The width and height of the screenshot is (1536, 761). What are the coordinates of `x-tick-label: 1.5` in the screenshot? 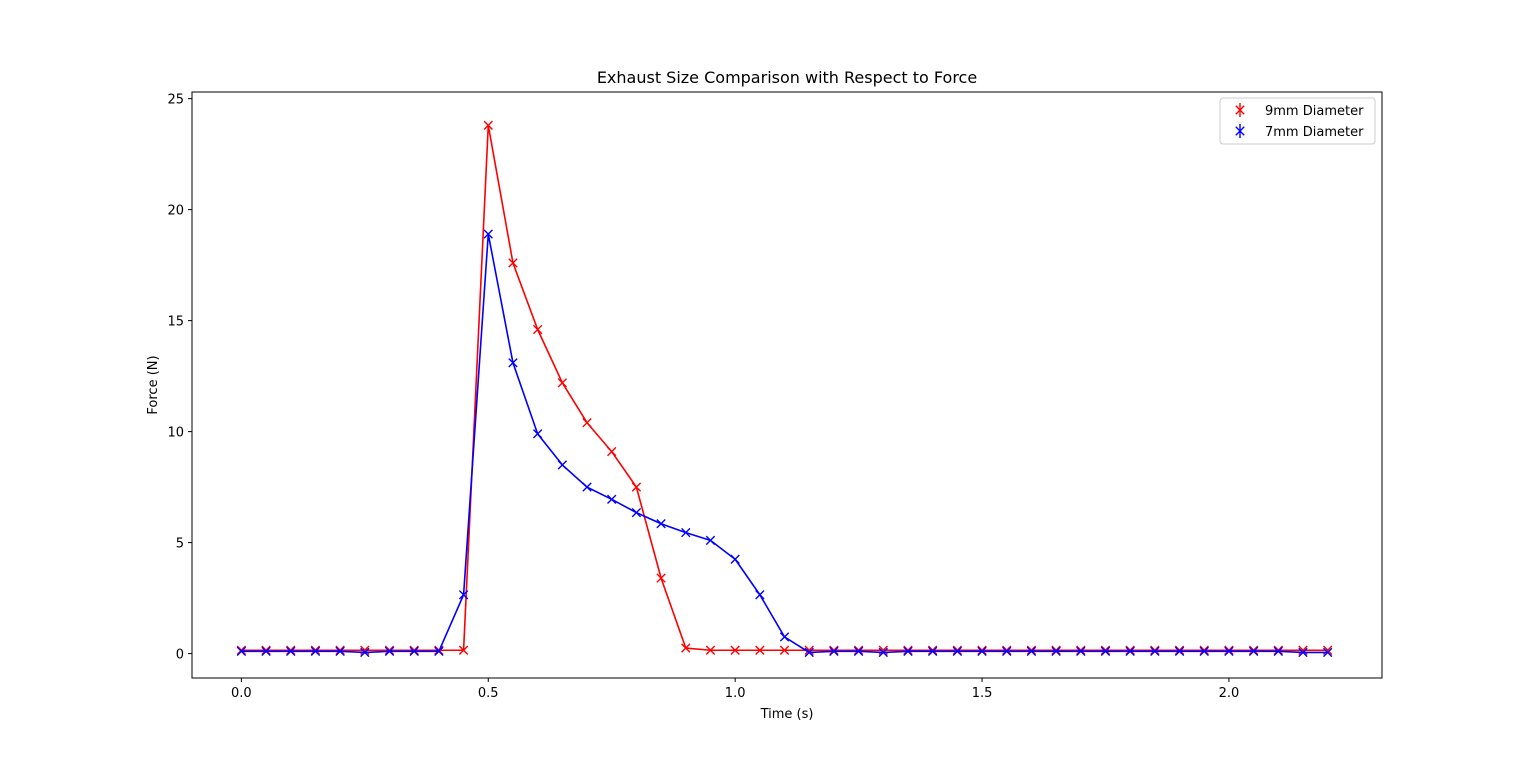 It's located at (982, 693).